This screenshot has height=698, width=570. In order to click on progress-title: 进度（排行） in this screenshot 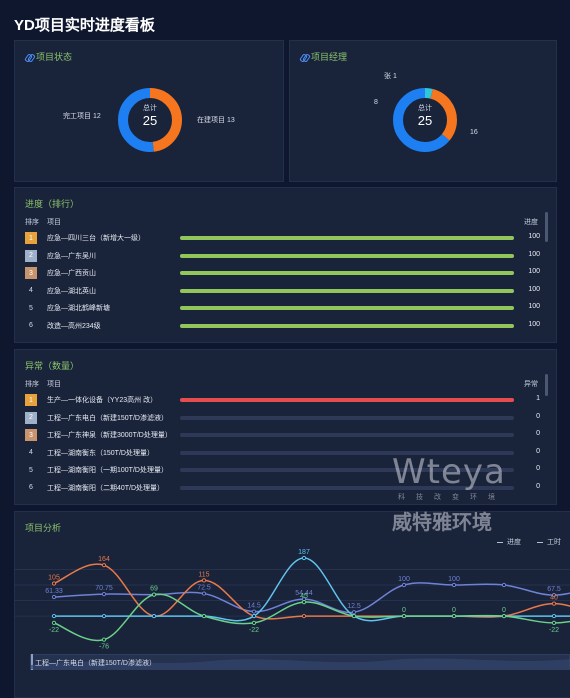, I will do `click(52, 204)`.